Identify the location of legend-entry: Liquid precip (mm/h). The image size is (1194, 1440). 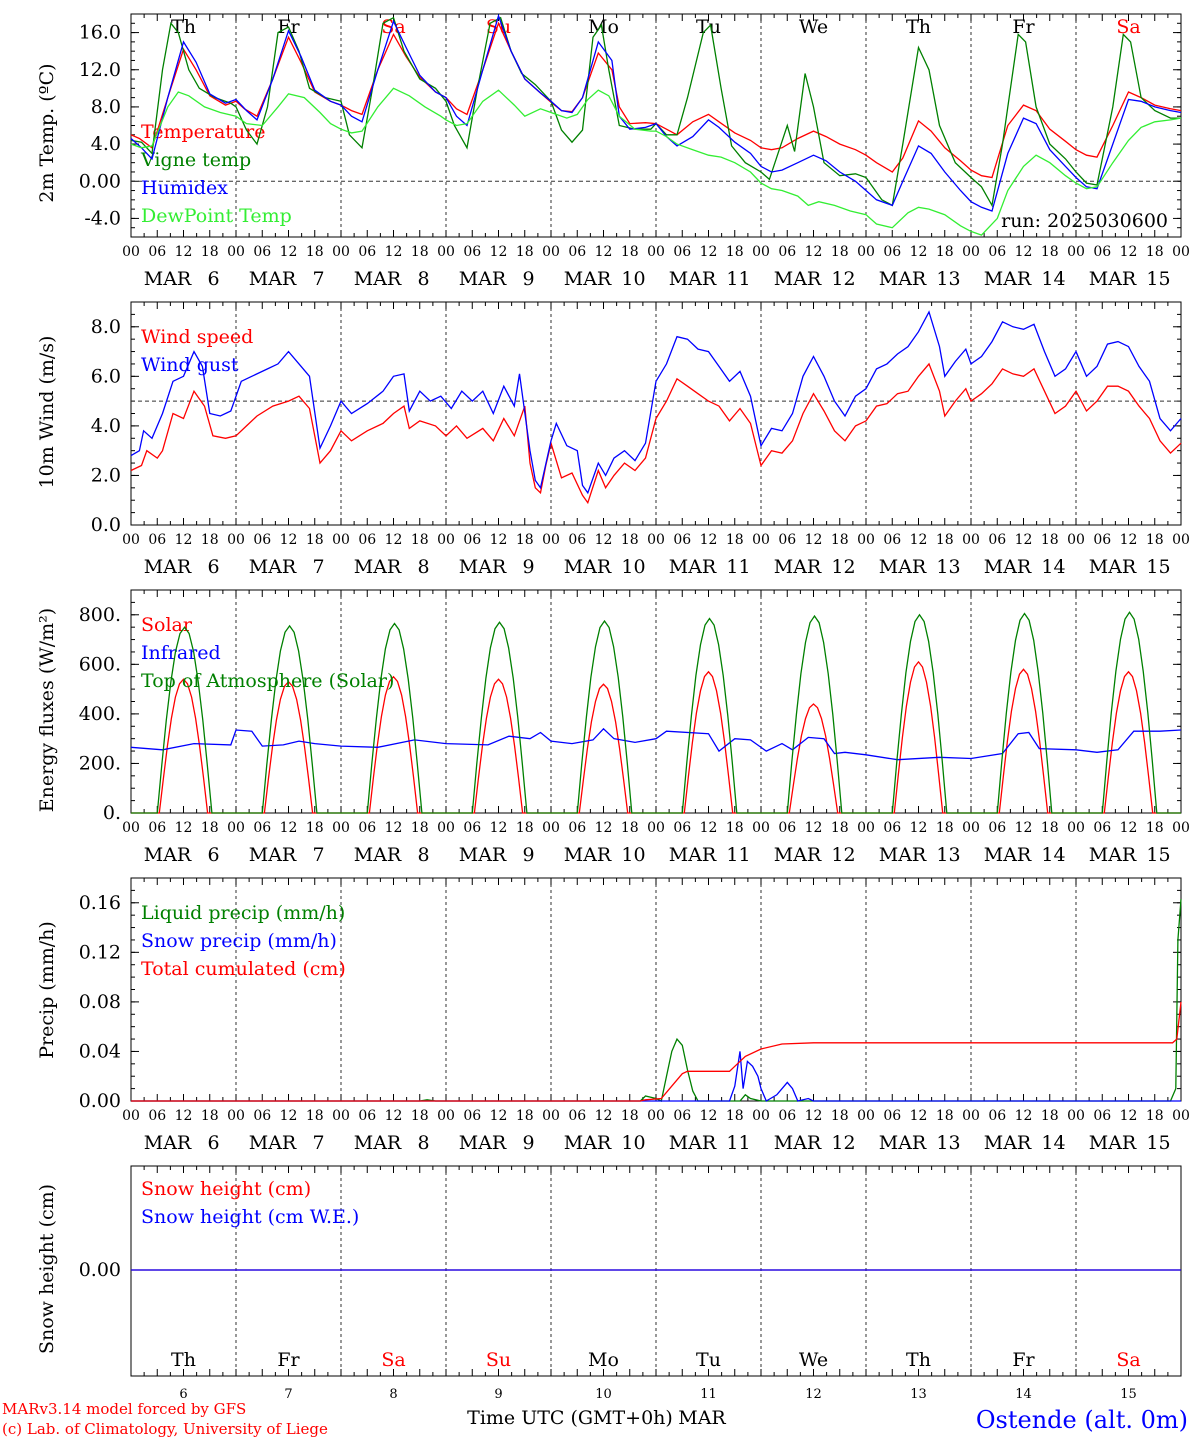
(243, 913).